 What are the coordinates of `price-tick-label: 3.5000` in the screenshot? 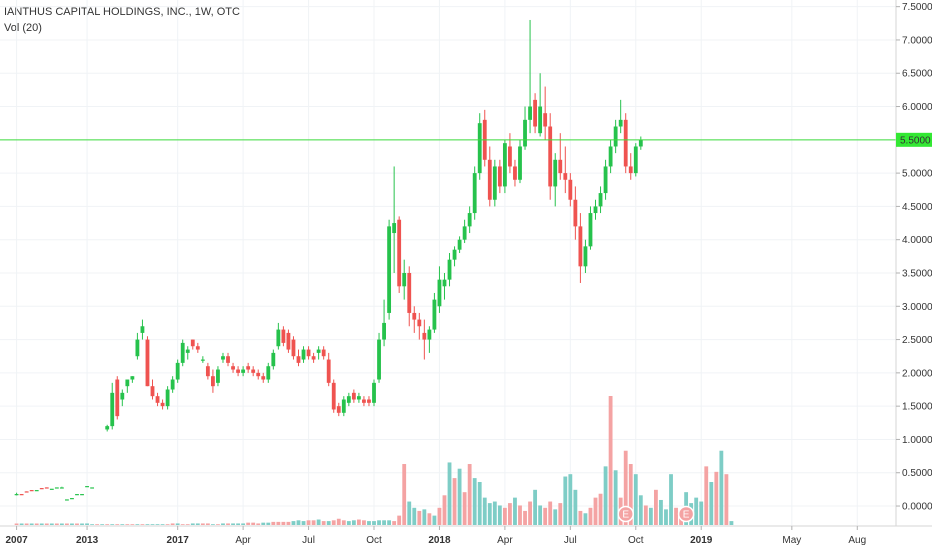 It's located at (917, 273).